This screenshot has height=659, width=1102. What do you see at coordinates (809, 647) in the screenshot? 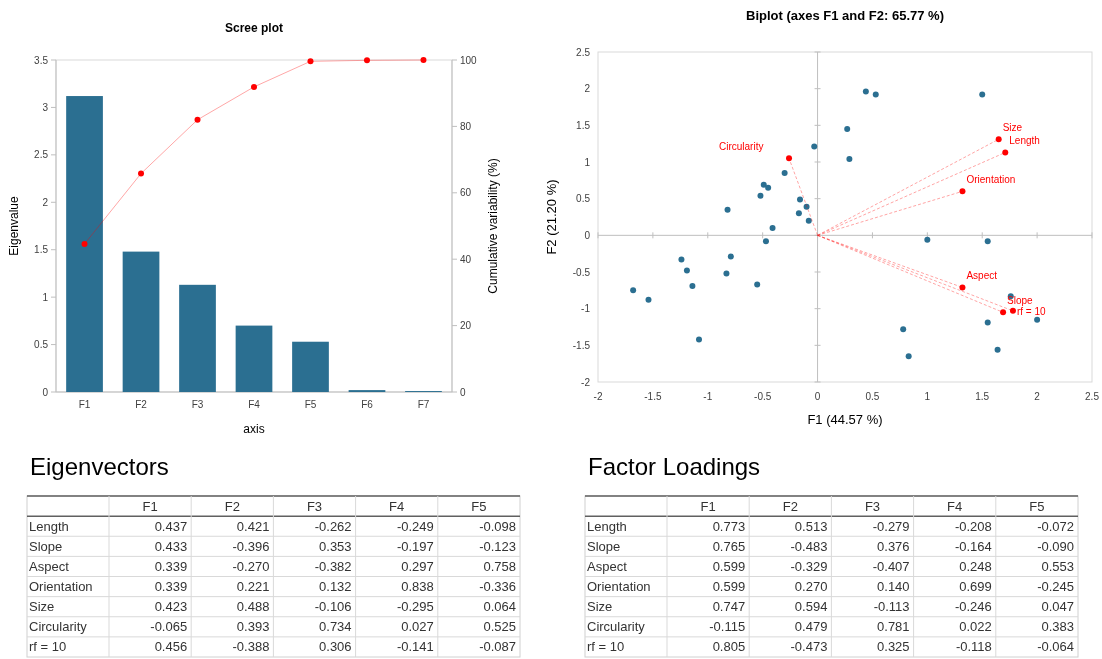
I see `data-label: -0.473` at bounding box center [809, 647].